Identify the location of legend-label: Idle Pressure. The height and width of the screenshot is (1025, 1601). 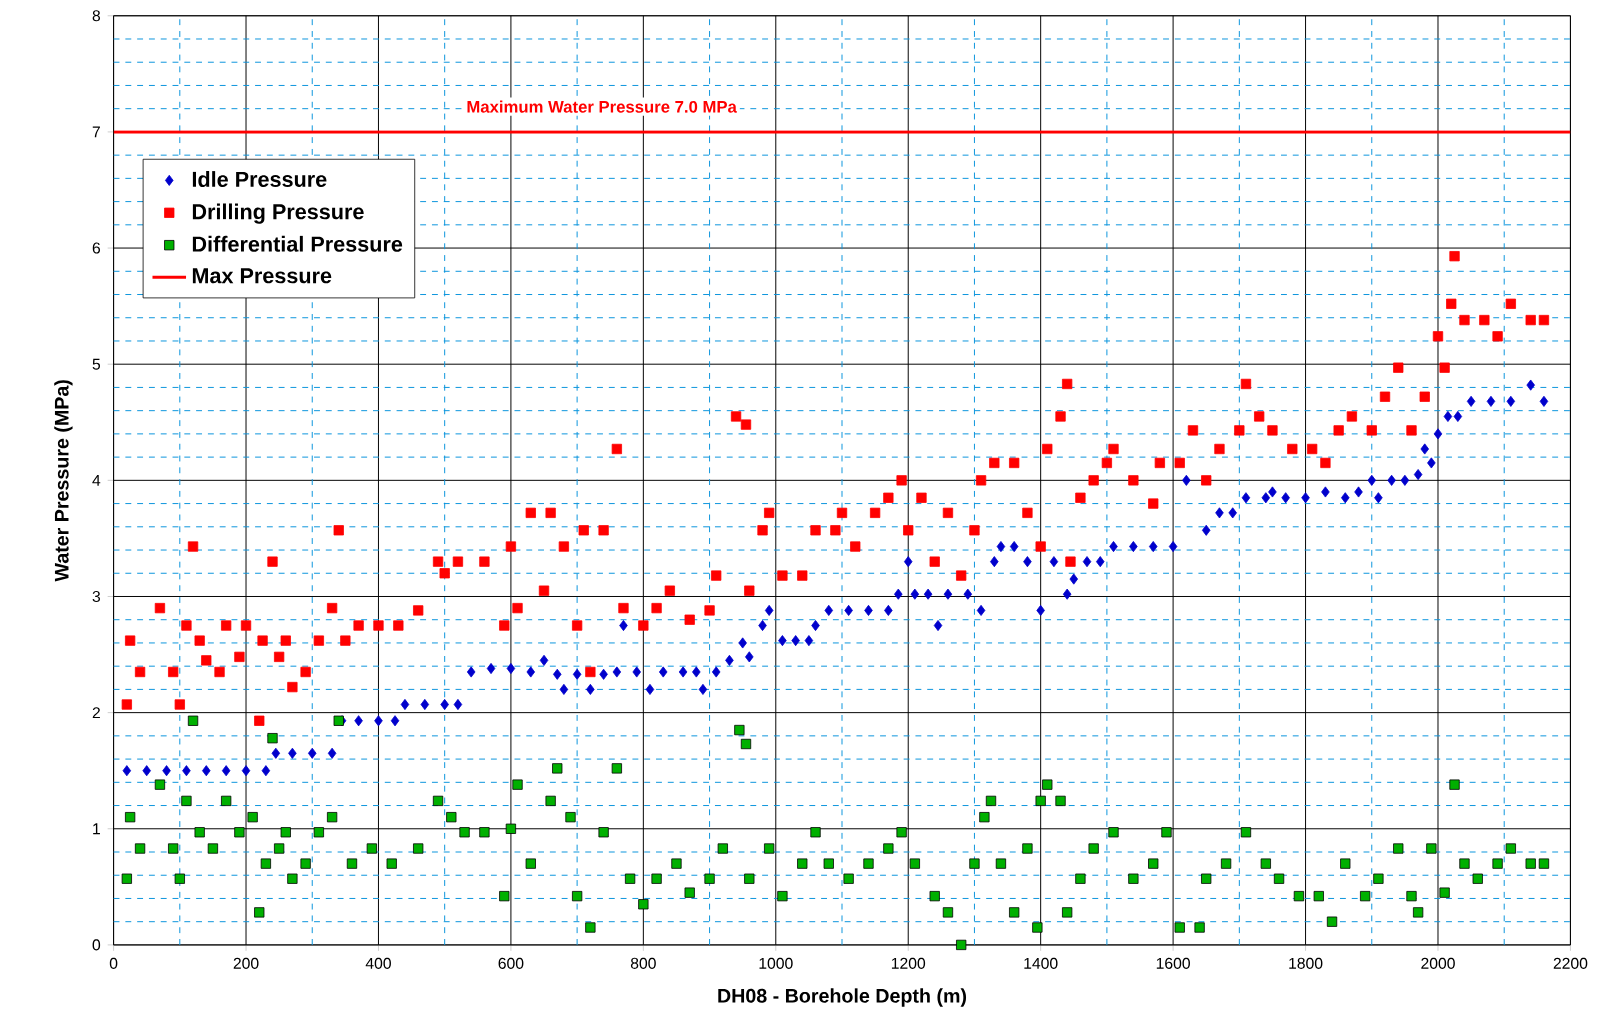
(259, 179).